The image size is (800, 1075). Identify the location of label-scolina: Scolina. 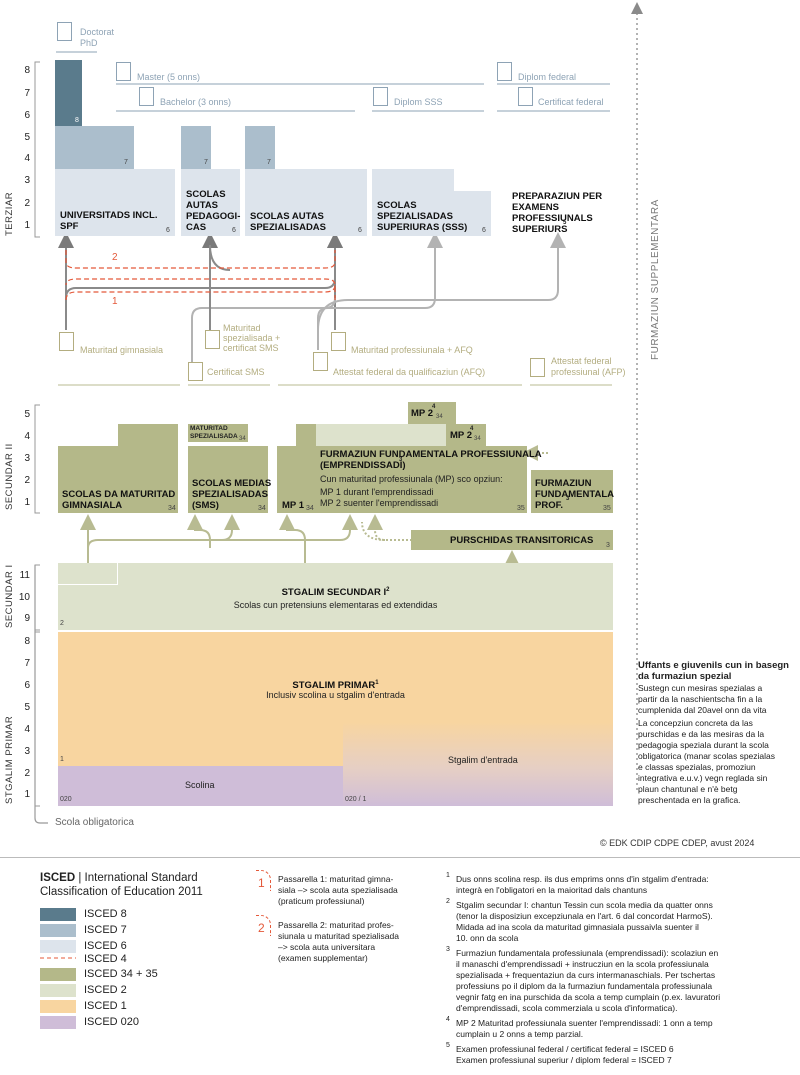
(200, 785).